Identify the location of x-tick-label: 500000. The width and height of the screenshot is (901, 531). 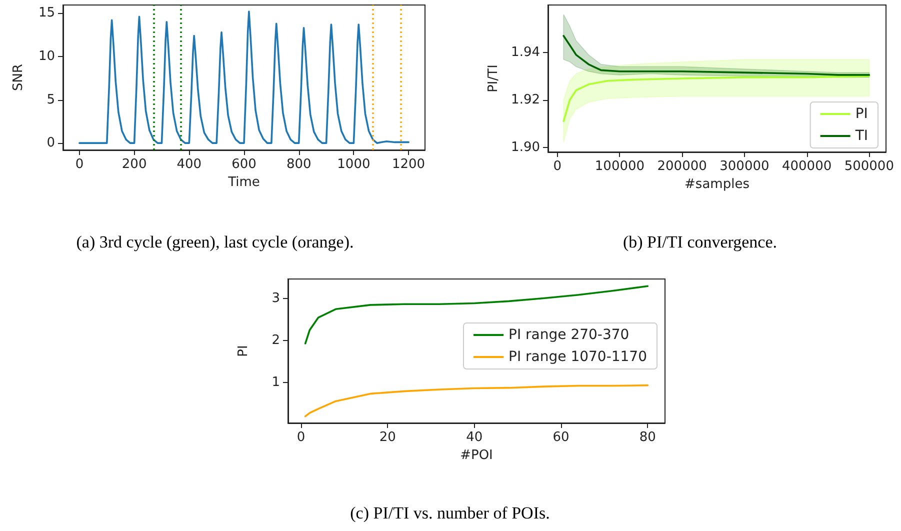
(869, 166).